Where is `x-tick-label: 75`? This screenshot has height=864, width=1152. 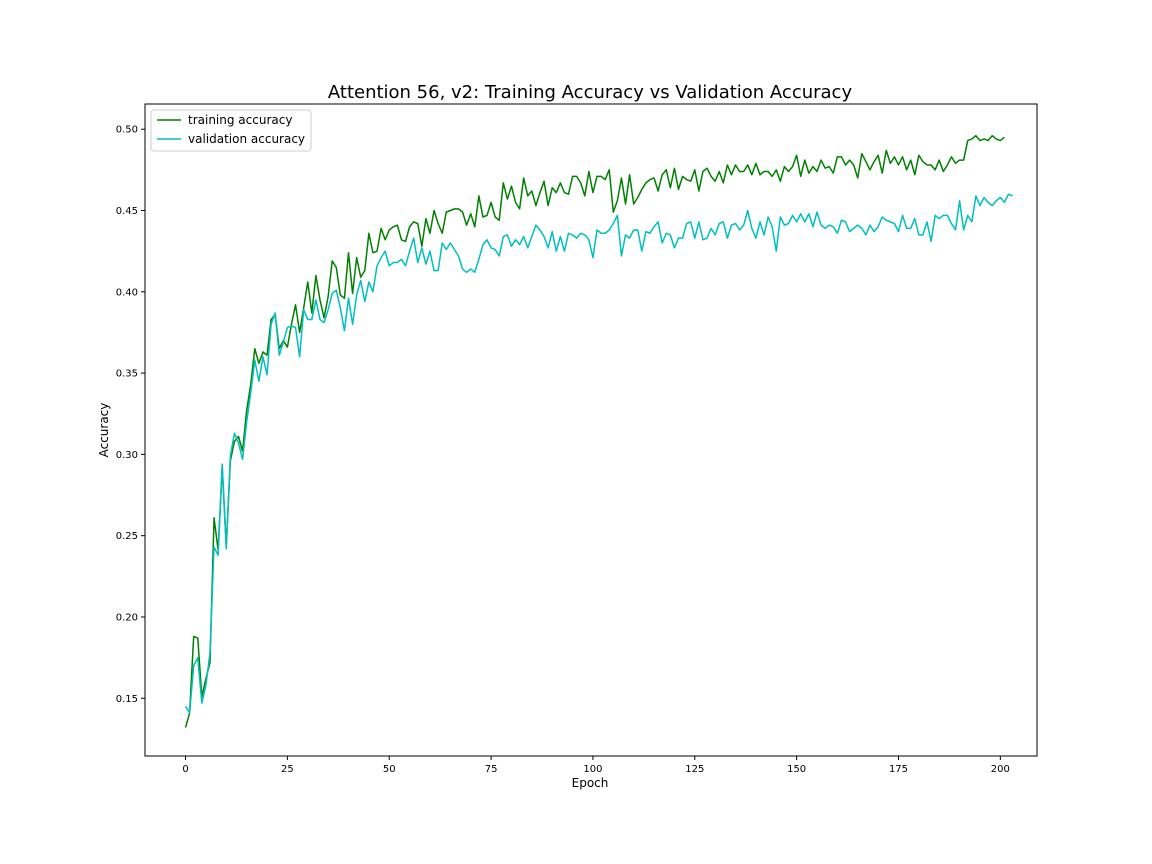 x-tick-label: 75 is located at coordinates (491, 769).